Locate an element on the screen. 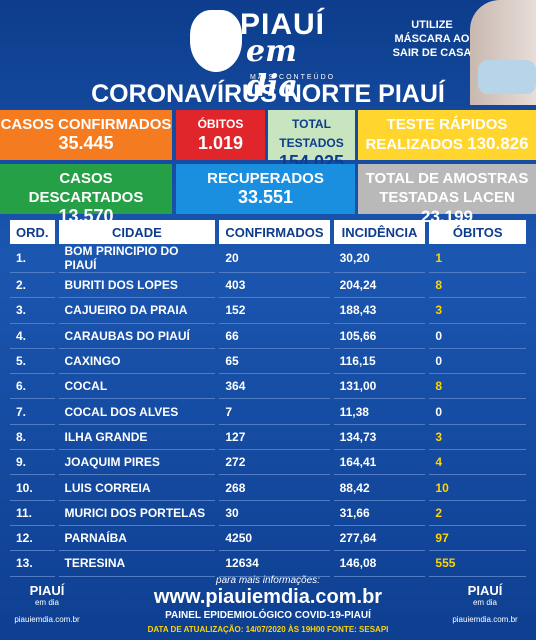 Image resolution: width=536 pixels, height=640 pixels. stat-label: CASOS DESCARTADOS is located at coordinates (86, 188).